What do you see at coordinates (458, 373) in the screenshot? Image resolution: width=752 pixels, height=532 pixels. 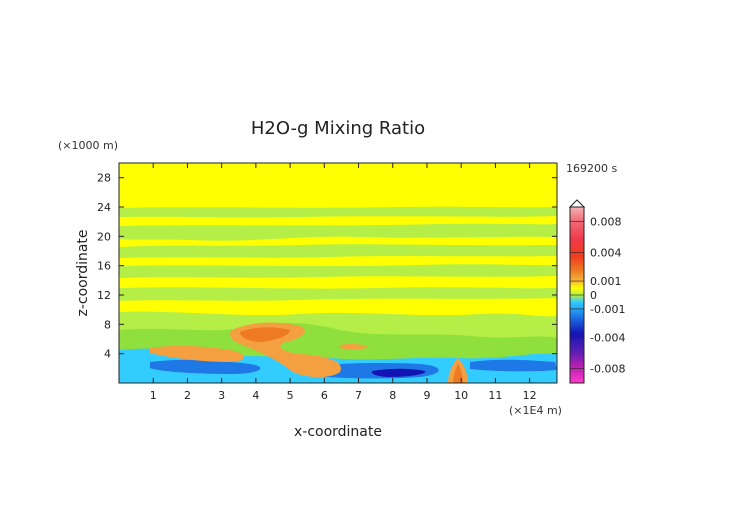 I see `contour-orange-plume-core` at bounding box center [458, 373].